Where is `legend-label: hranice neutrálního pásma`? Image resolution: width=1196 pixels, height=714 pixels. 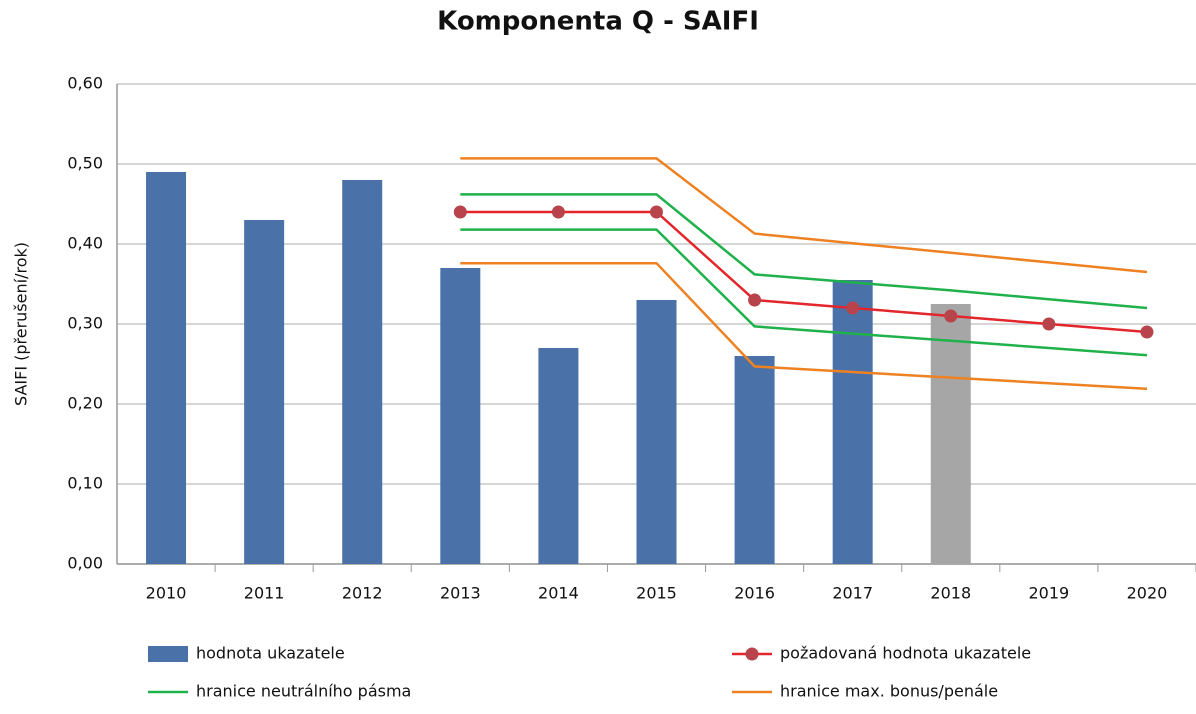
legend-label: hranice neutrálního pásma is located at coordinates (303, 691).